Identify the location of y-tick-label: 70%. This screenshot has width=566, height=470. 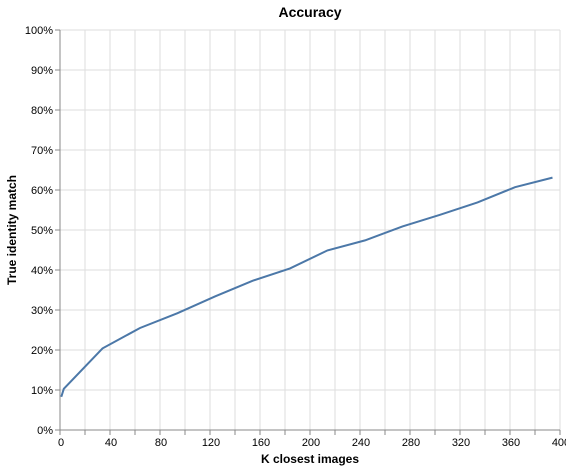
(42, 151).